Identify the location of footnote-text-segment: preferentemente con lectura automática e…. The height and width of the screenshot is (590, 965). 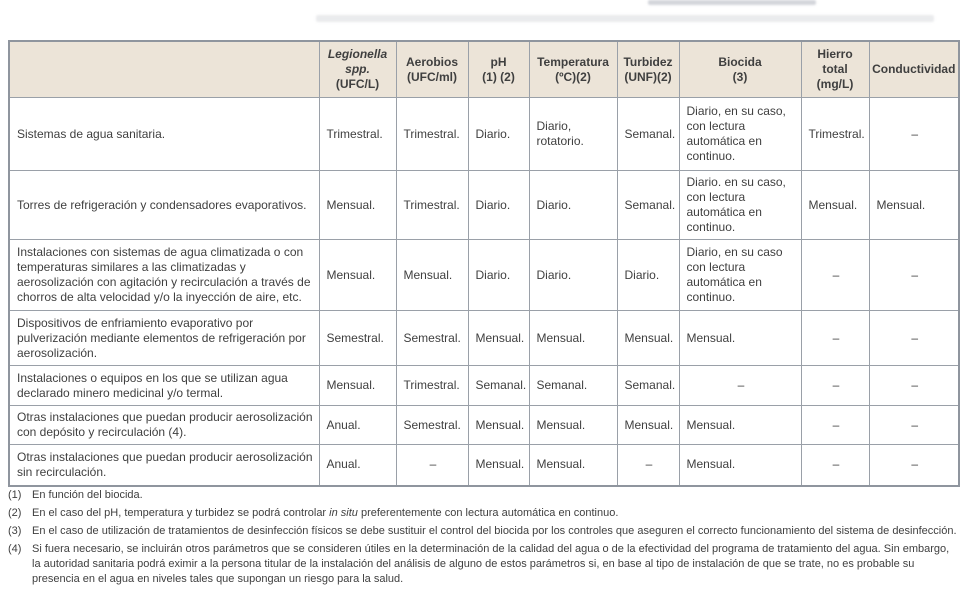
(488, 513).